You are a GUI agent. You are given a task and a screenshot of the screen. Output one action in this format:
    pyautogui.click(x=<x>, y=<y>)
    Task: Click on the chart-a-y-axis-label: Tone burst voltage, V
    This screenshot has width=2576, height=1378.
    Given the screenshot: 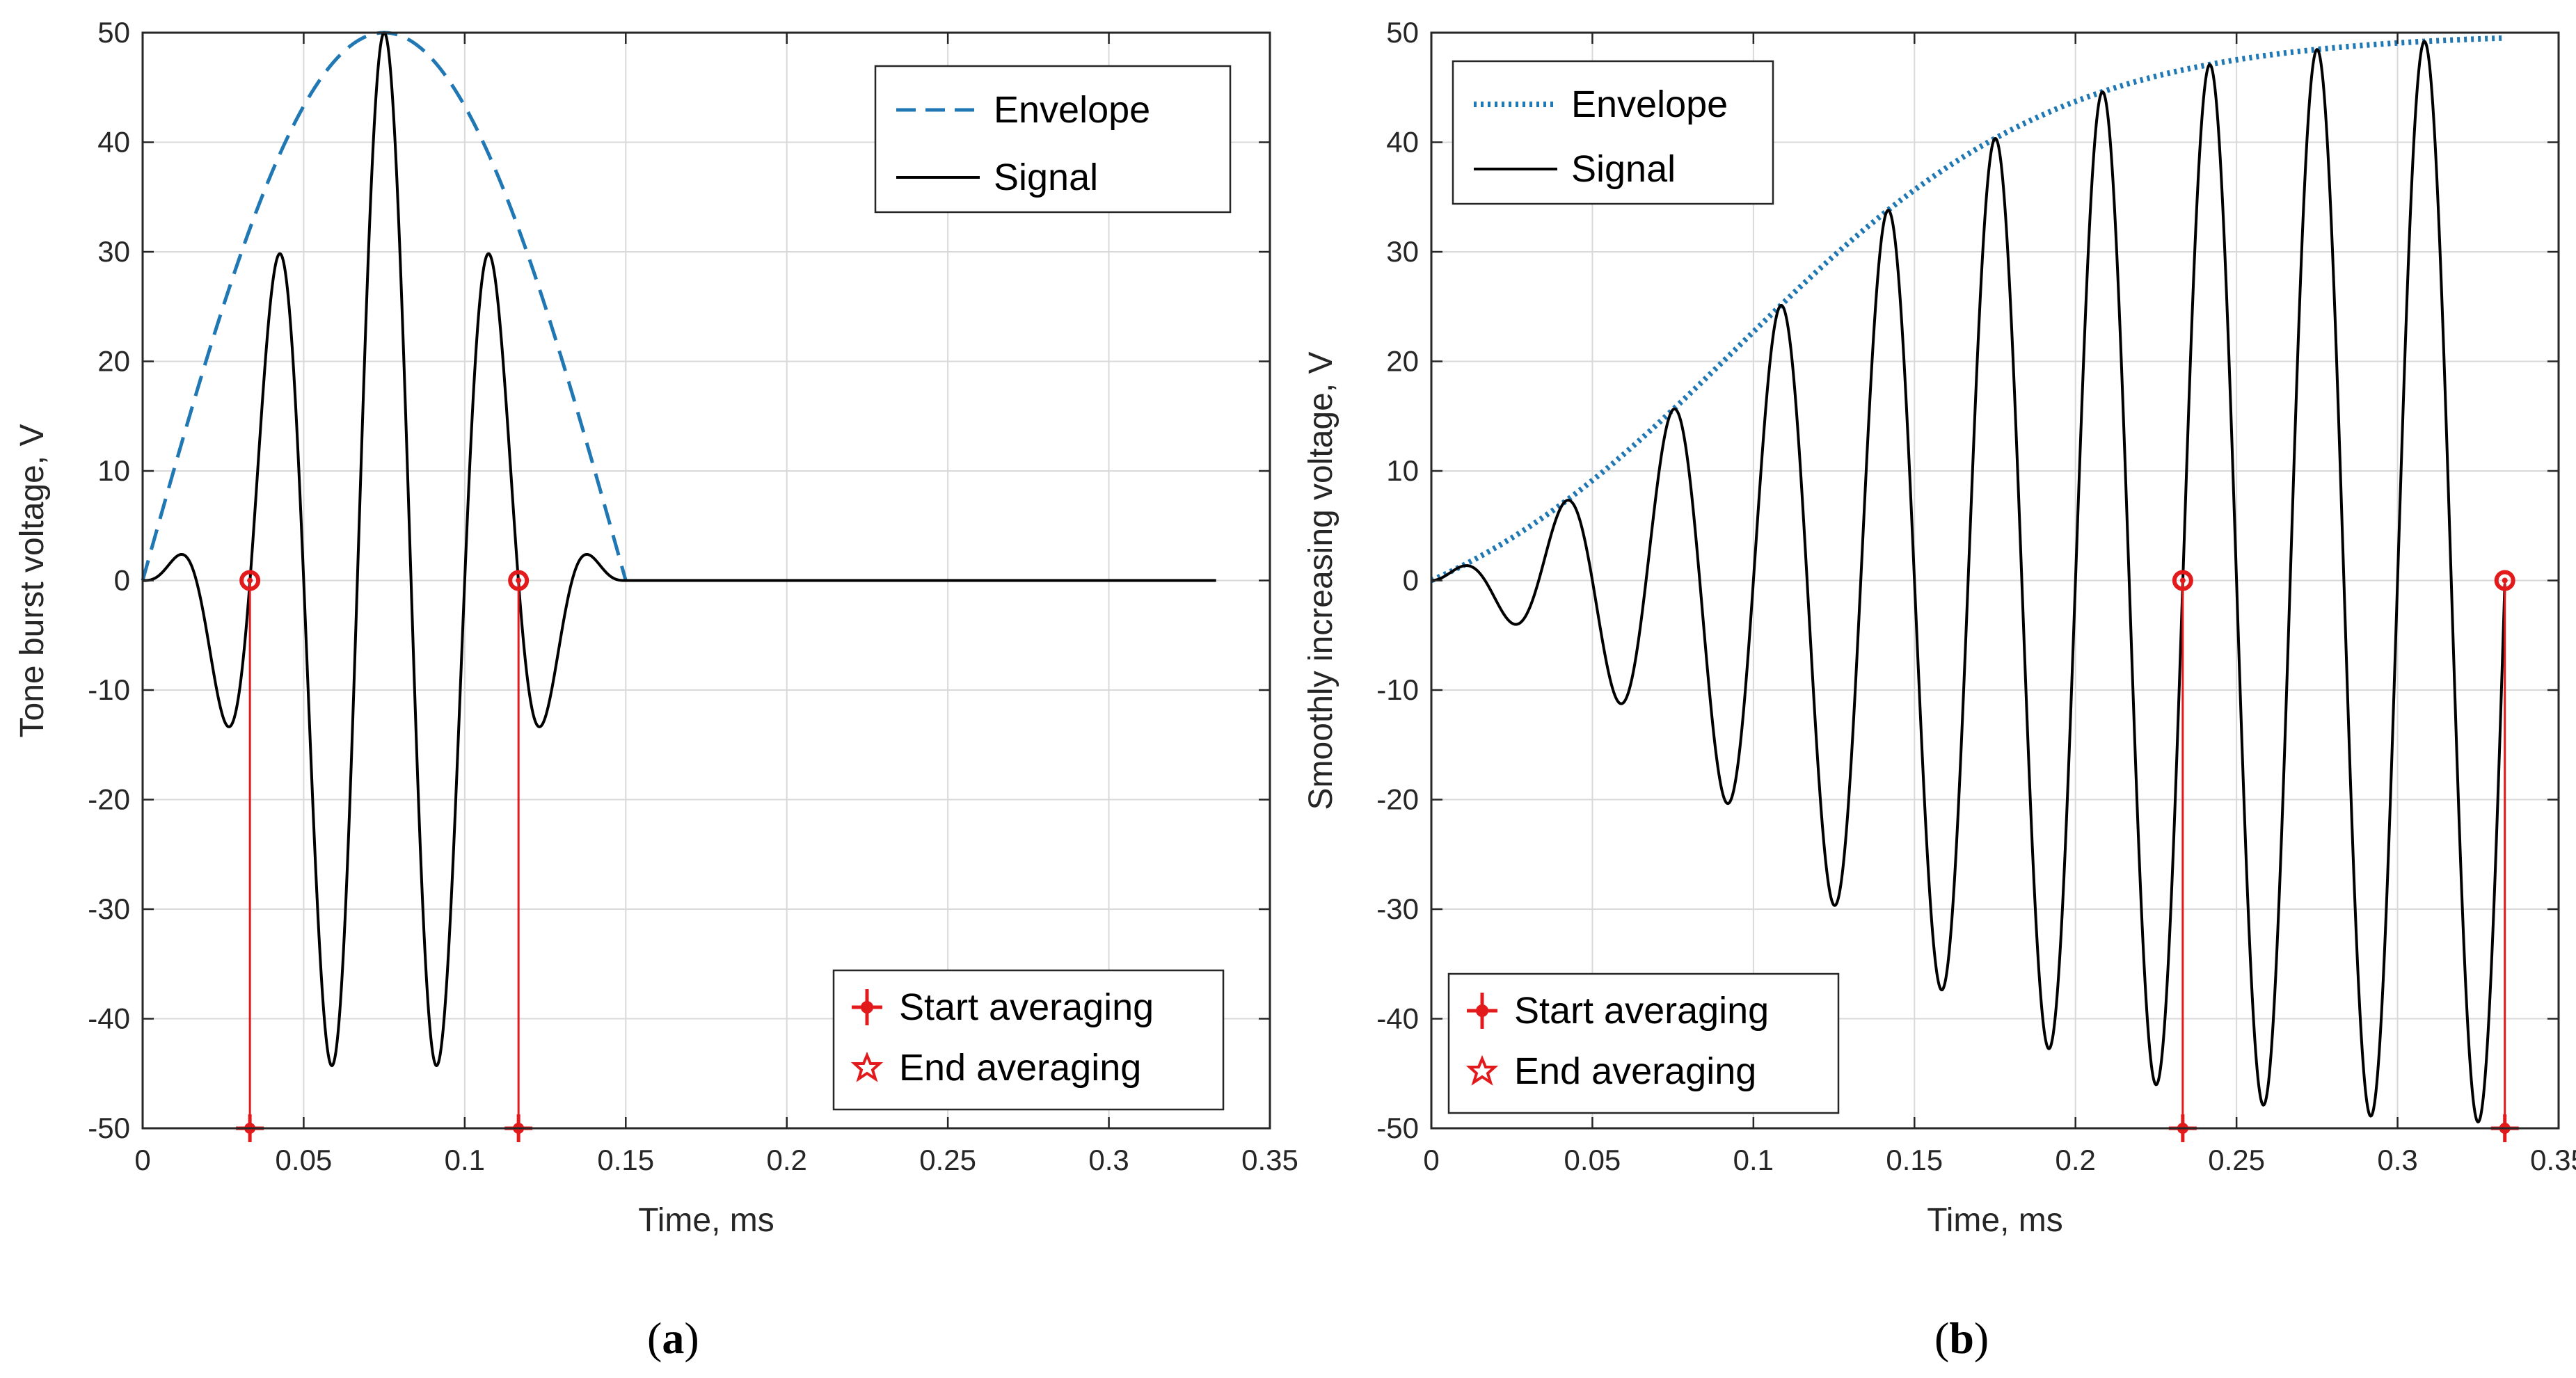 What is the action you would take?
    pyautogui.click(x=32, y=581)
    